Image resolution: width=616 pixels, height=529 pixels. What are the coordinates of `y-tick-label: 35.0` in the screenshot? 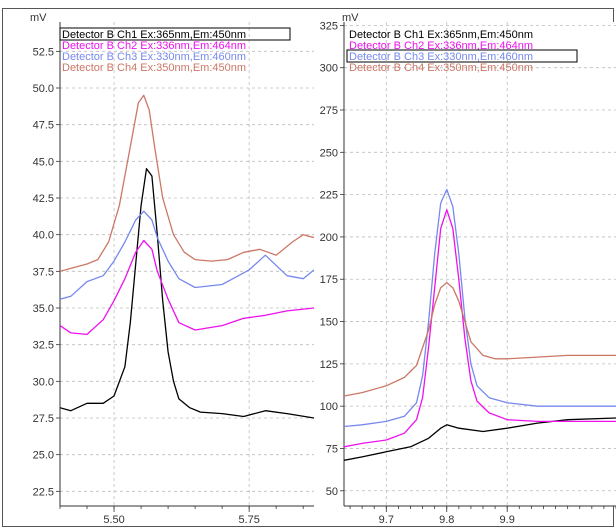 It's located at (43, 309).